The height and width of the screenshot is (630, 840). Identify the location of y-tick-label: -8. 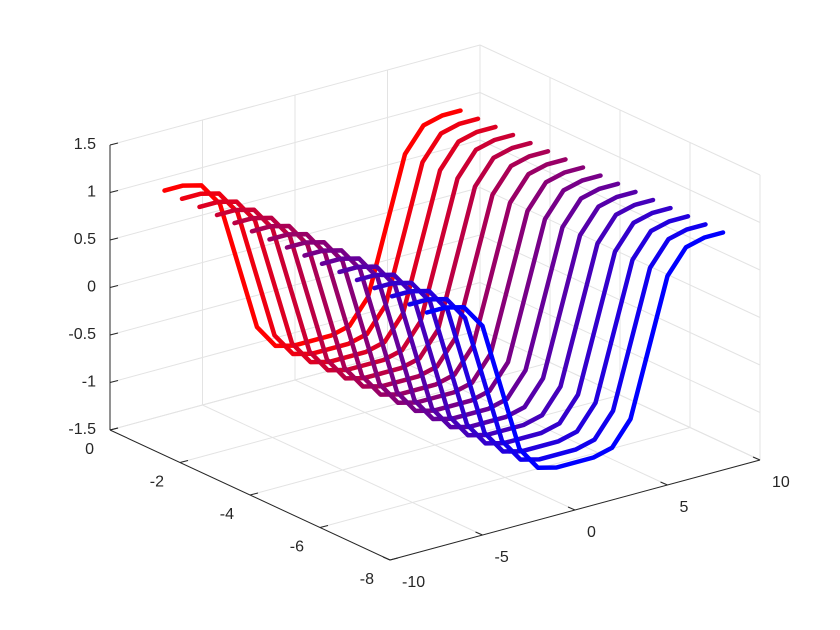
(367, 579).